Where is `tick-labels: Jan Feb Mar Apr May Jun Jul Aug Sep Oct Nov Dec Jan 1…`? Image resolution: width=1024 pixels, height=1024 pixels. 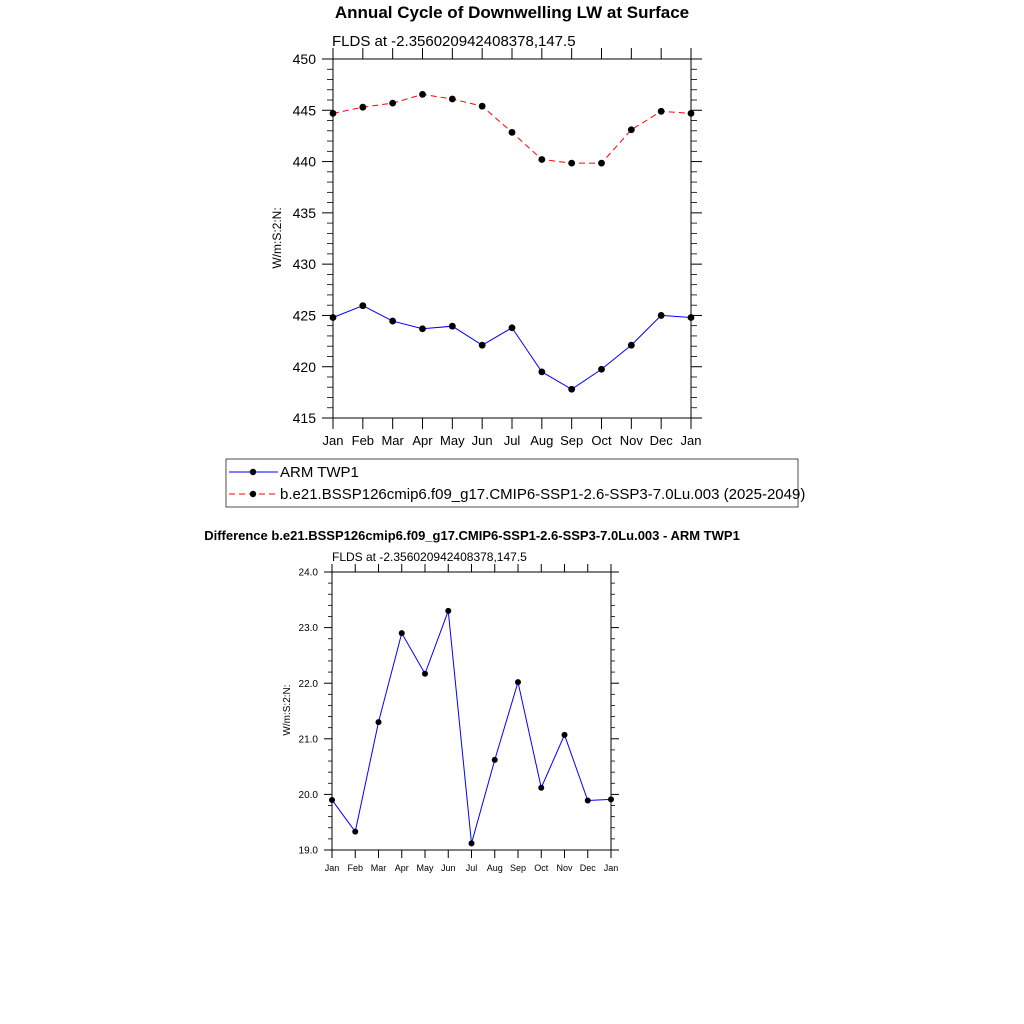 tick-labels: Jan Feb Mar Apr May Jun Jul Aug Sep Oct Nov Dec Jan 1… is located at coordinates (459, 720).